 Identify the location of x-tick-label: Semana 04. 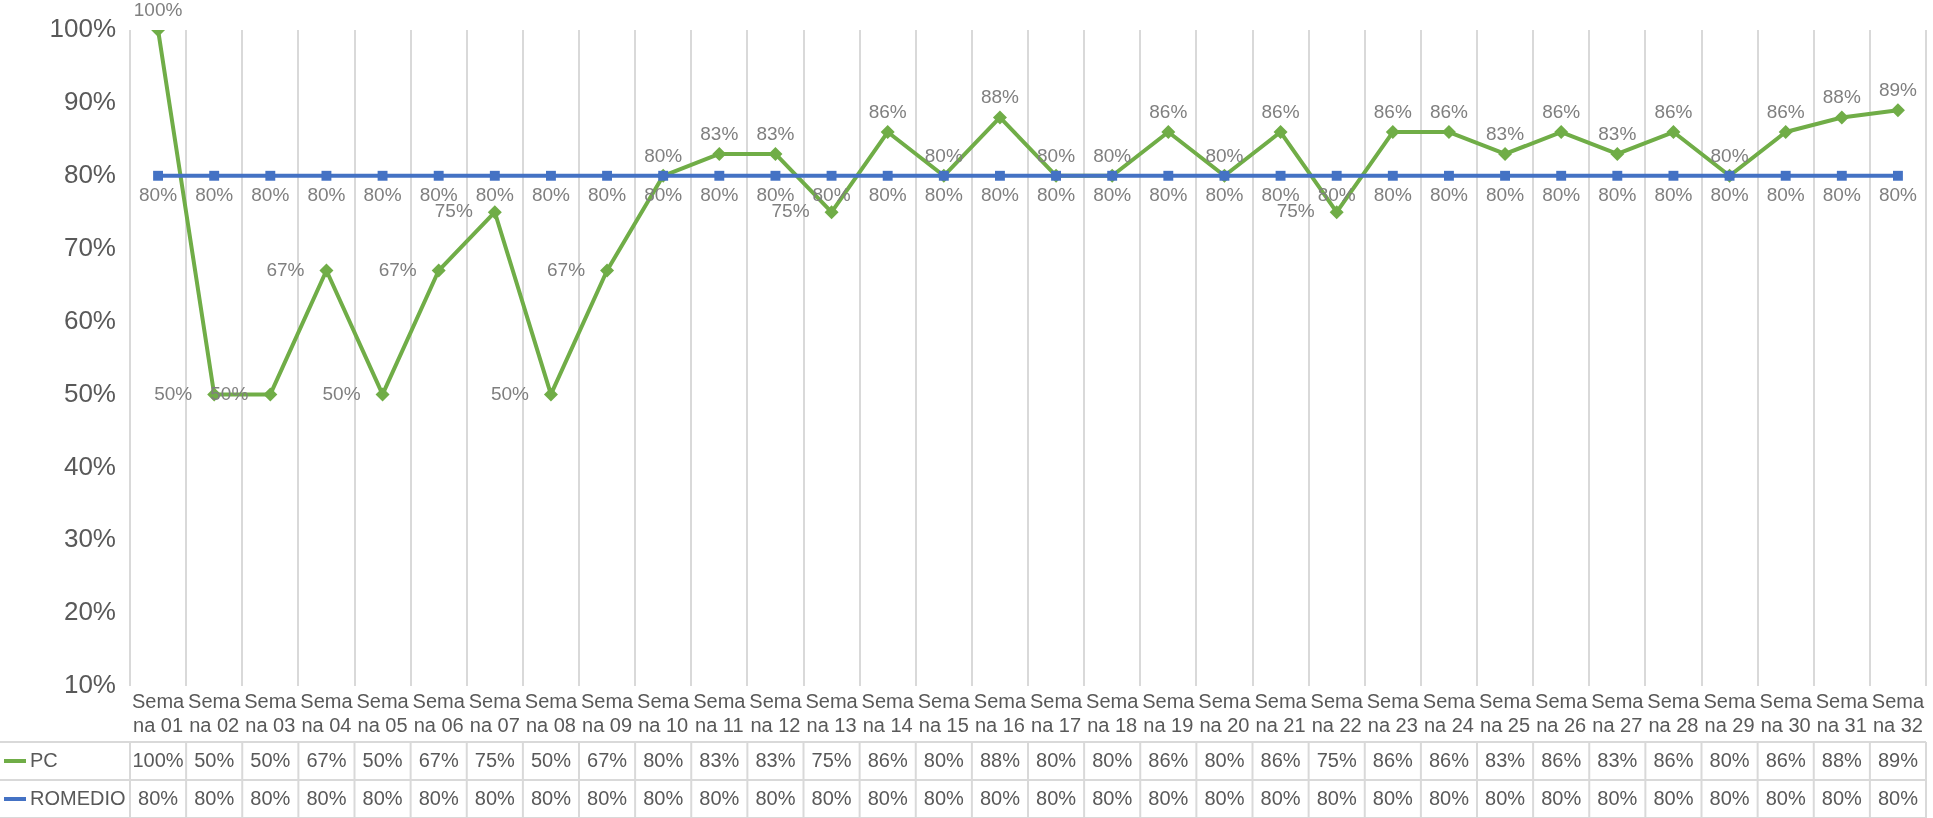
(327, 712).